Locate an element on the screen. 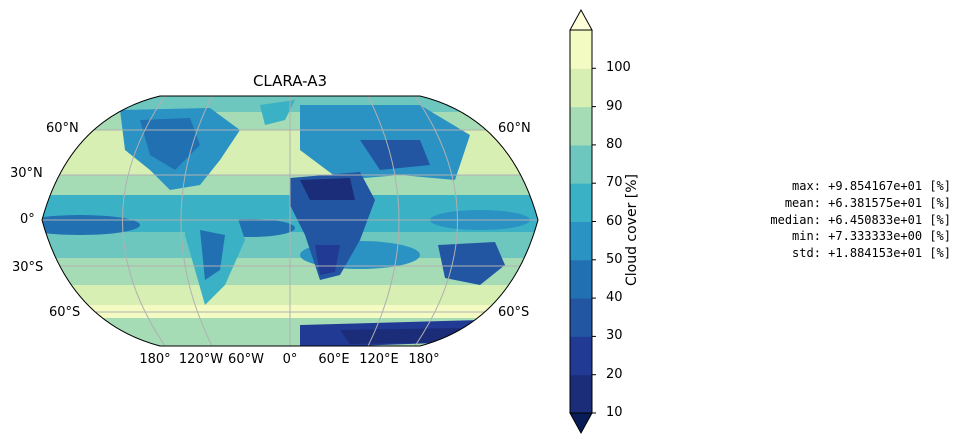  map-title: CLARA-A3 is located at coordinates (290, 81).